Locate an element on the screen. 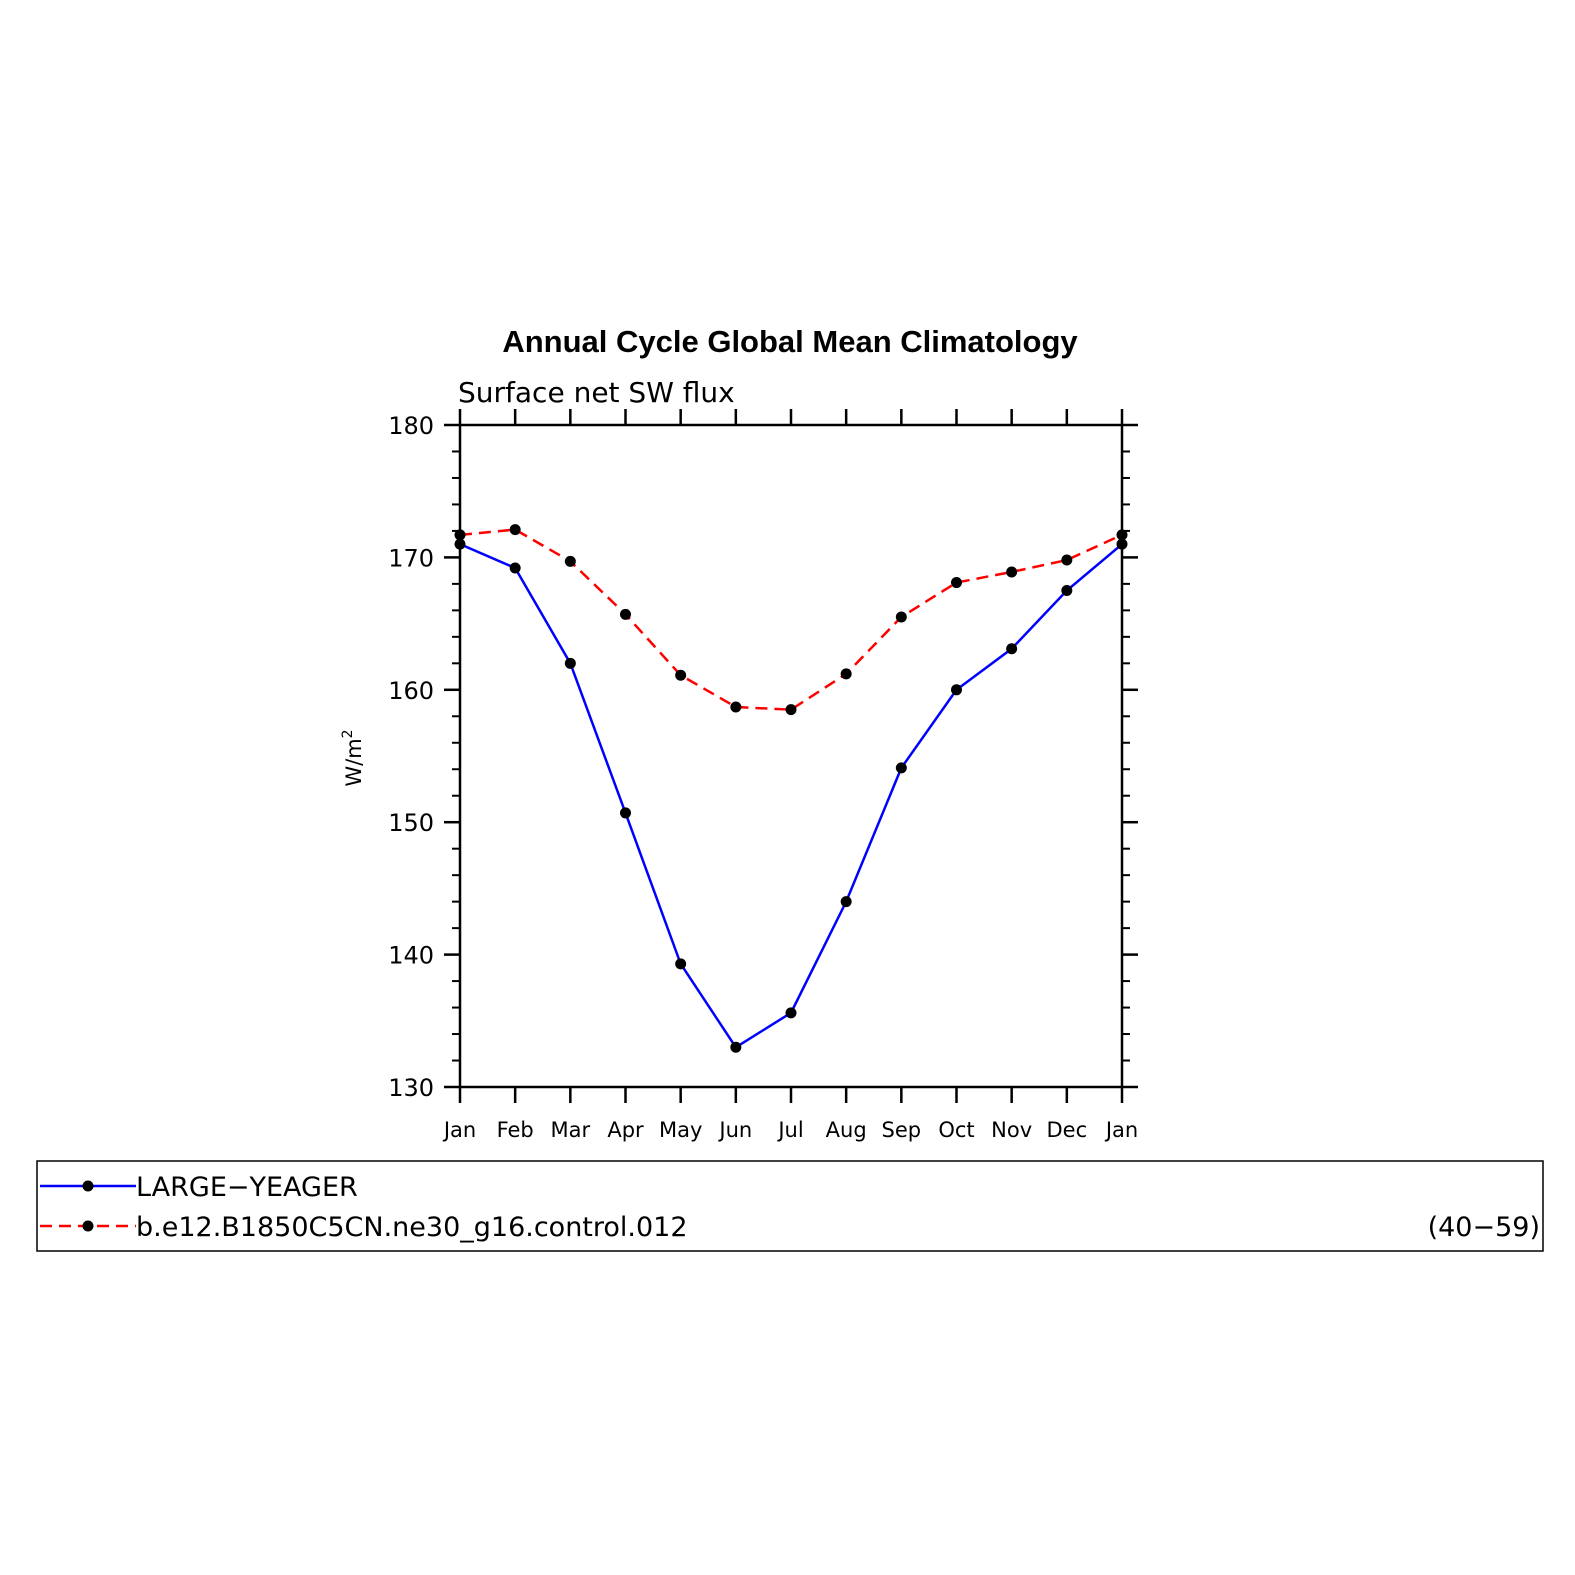 This screenshot has height=1575, width=1575. series-group is located at coordinates (791, 788).